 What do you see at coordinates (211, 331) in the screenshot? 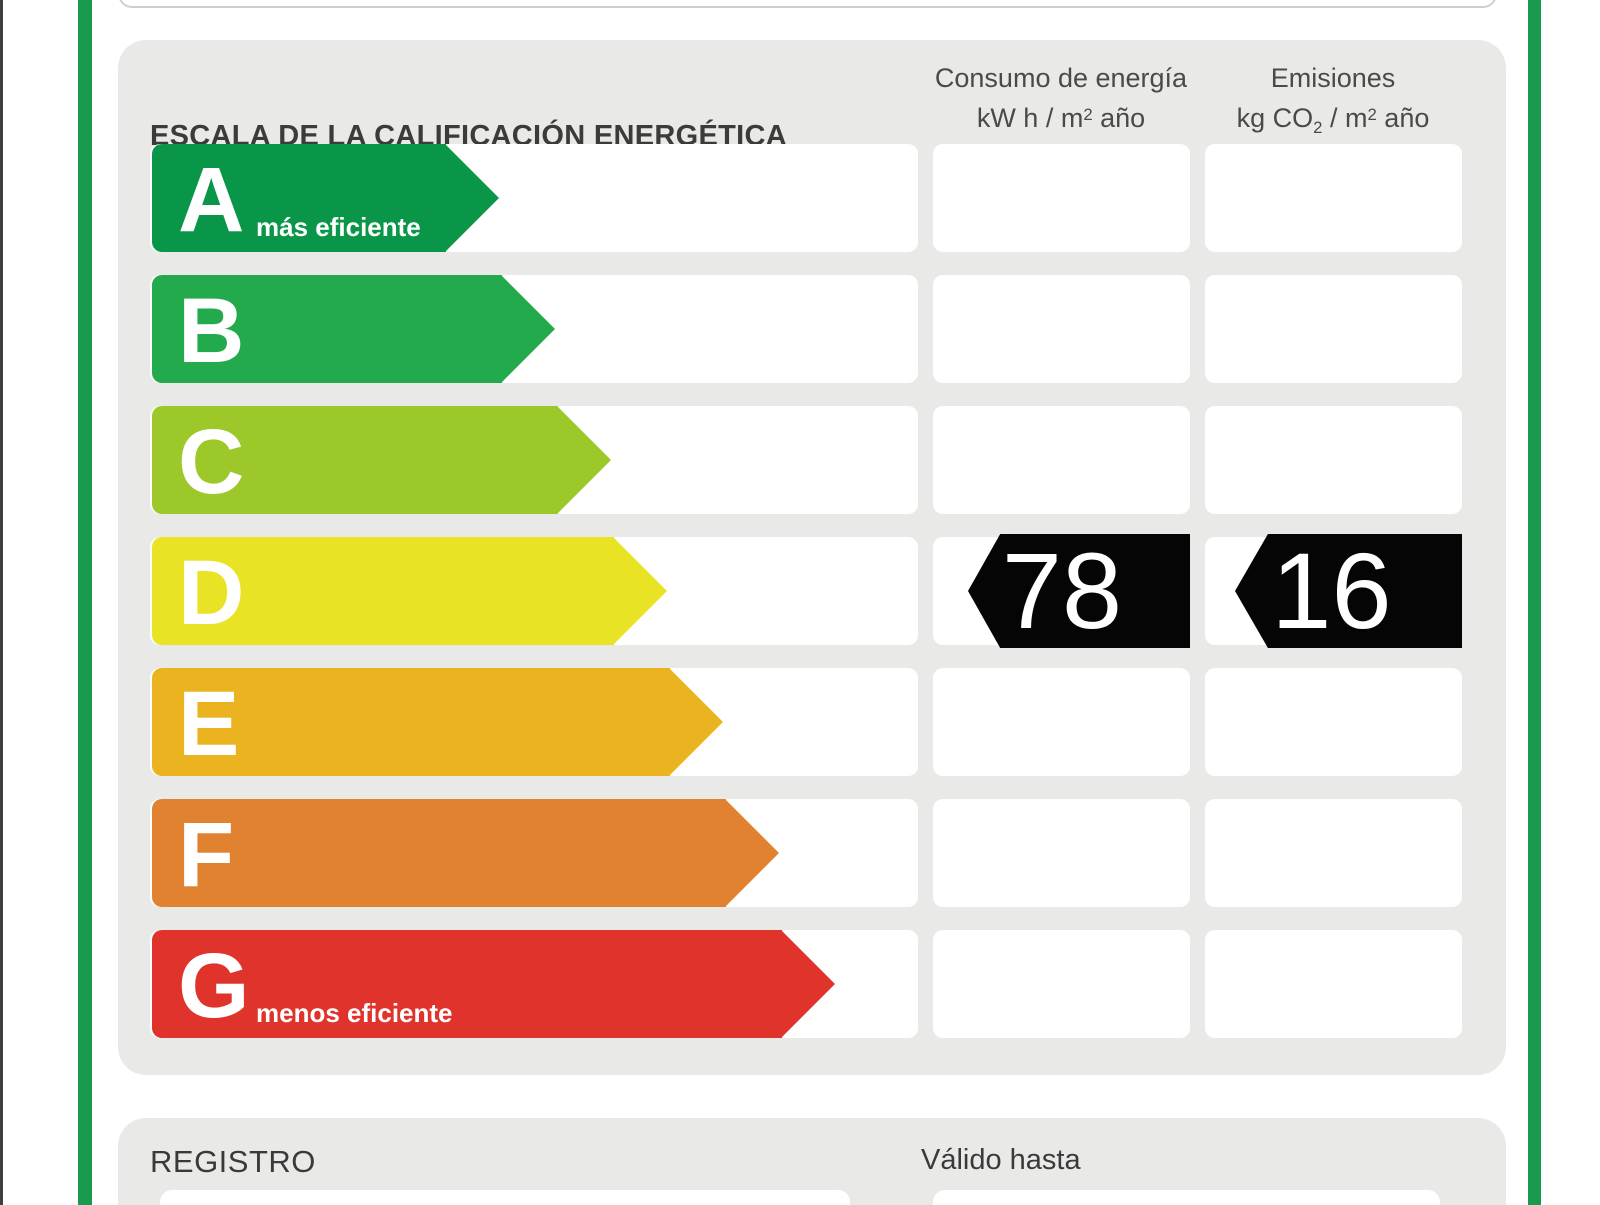
I see `rating-letter: B` at bounding box center [211, 331].